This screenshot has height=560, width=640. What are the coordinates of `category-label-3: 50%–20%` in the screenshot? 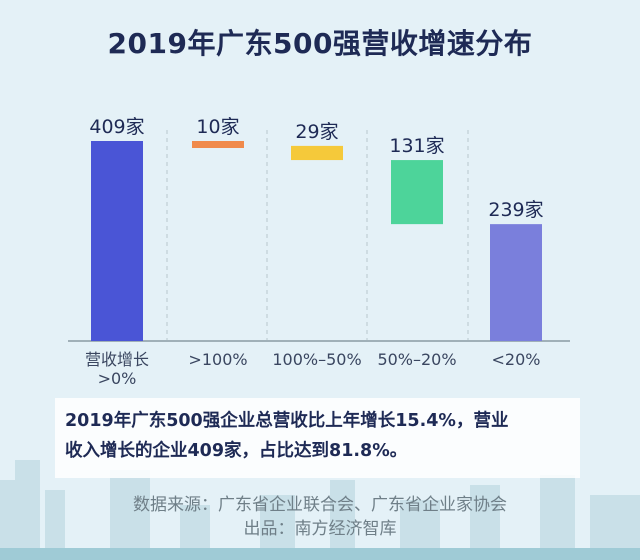 It's located at (416, 359).